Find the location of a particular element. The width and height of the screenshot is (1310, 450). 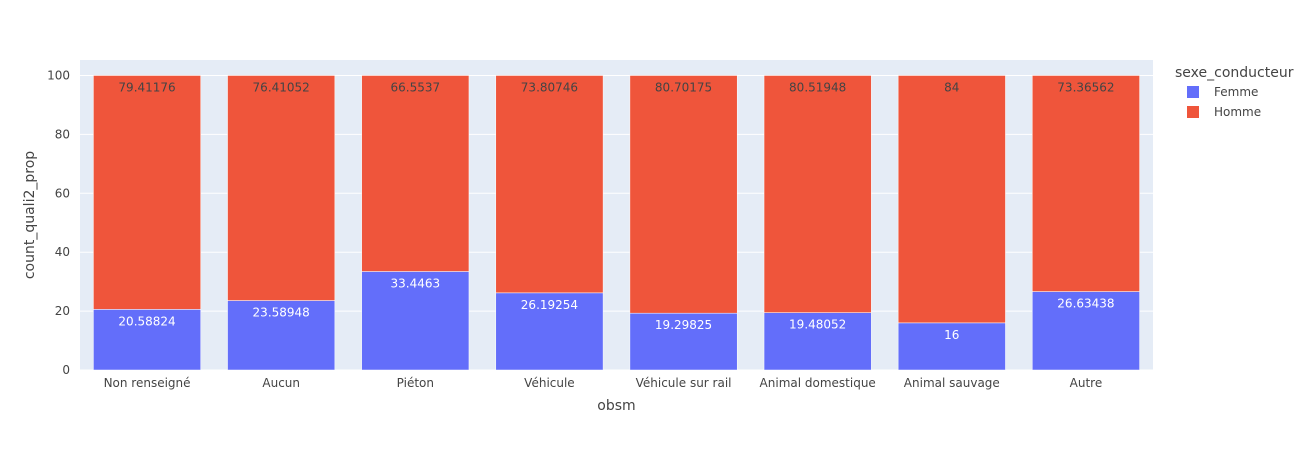

legend: sexe_conducteur Femme Homme is located at coordinates (1234, 92).